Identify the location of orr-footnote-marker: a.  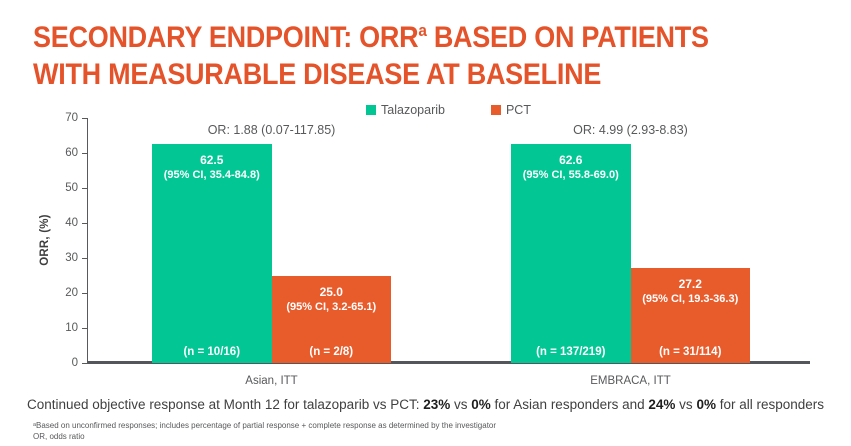
(422, 30).